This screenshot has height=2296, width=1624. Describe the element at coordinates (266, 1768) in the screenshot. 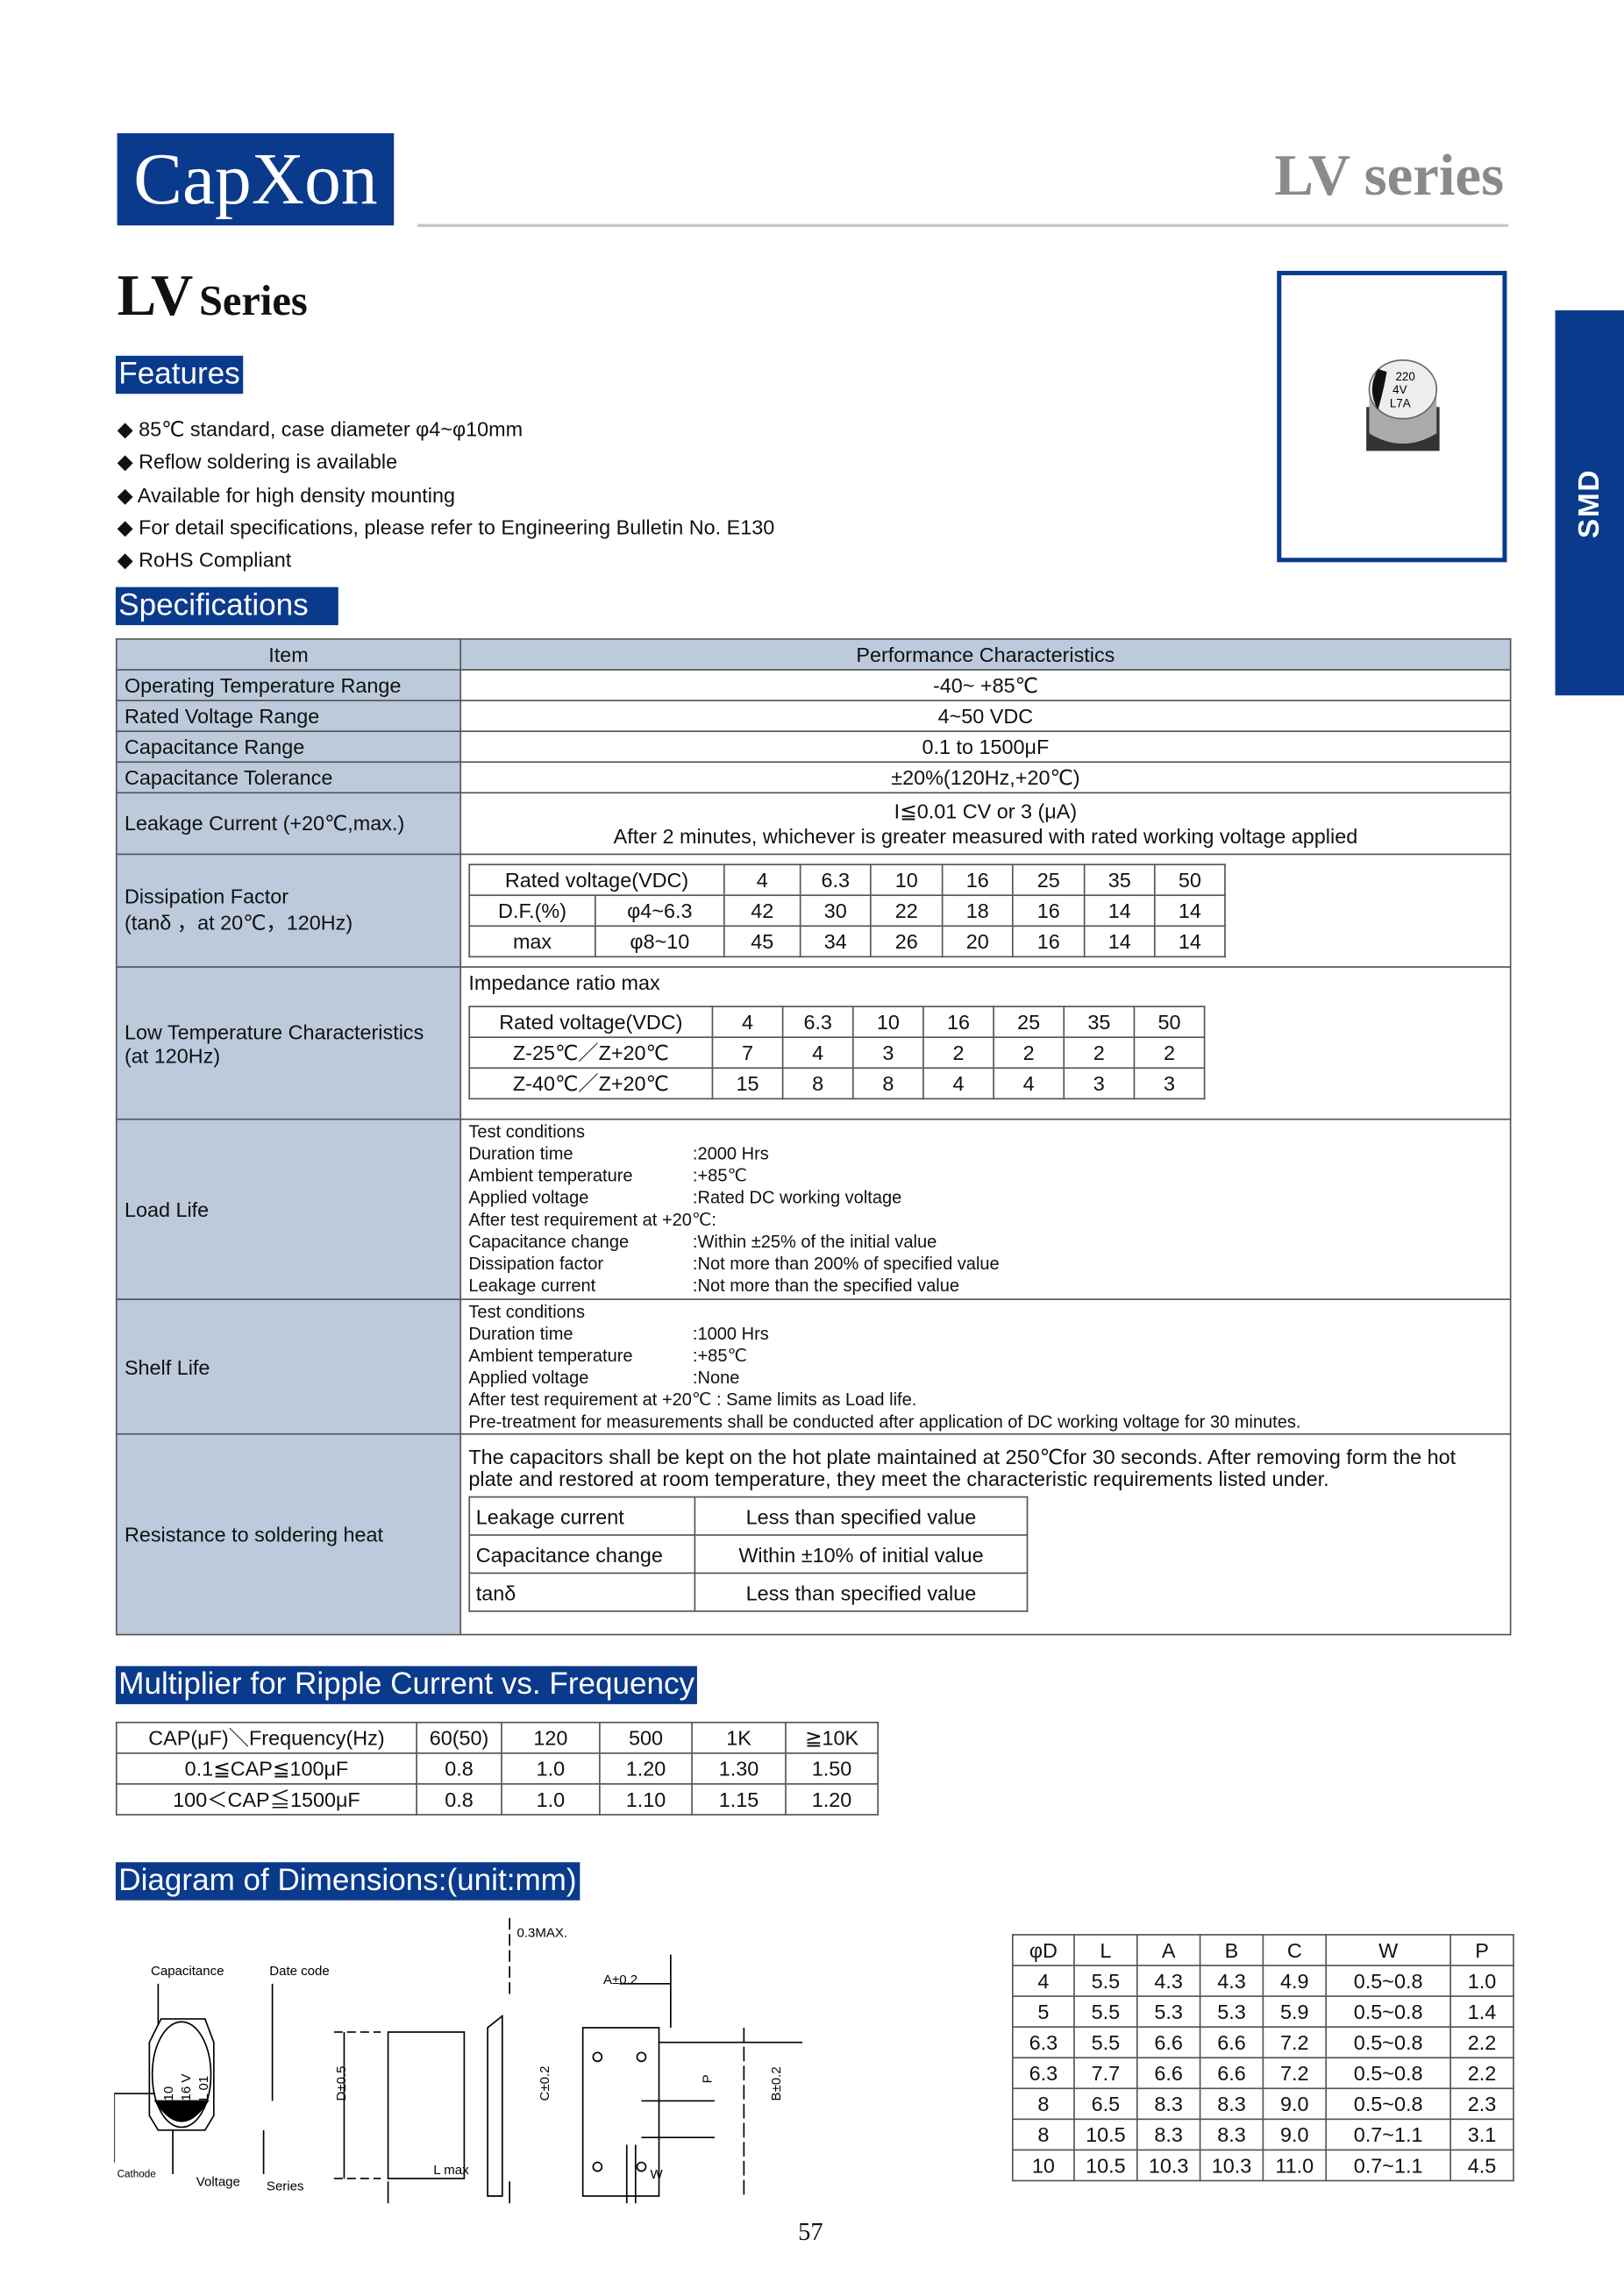

I see `ripple-cell: 0.1≦CAP≦100μF` at that location.